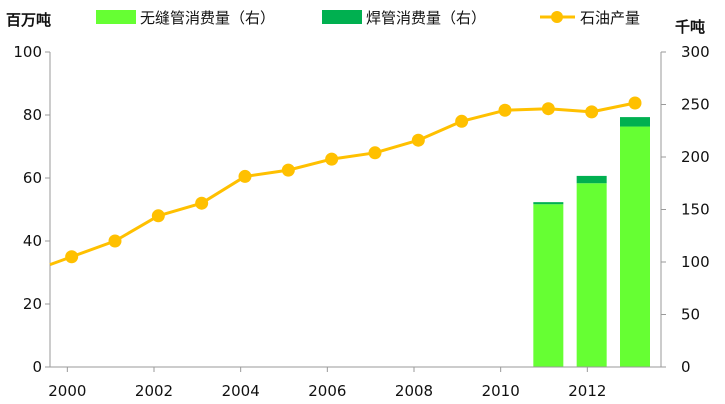 The width and height of the screenshot is (725, 404). Describe the element at coordinates (32, 115) in the screenshot. I see `left-tick-label-4: 80` at that location.